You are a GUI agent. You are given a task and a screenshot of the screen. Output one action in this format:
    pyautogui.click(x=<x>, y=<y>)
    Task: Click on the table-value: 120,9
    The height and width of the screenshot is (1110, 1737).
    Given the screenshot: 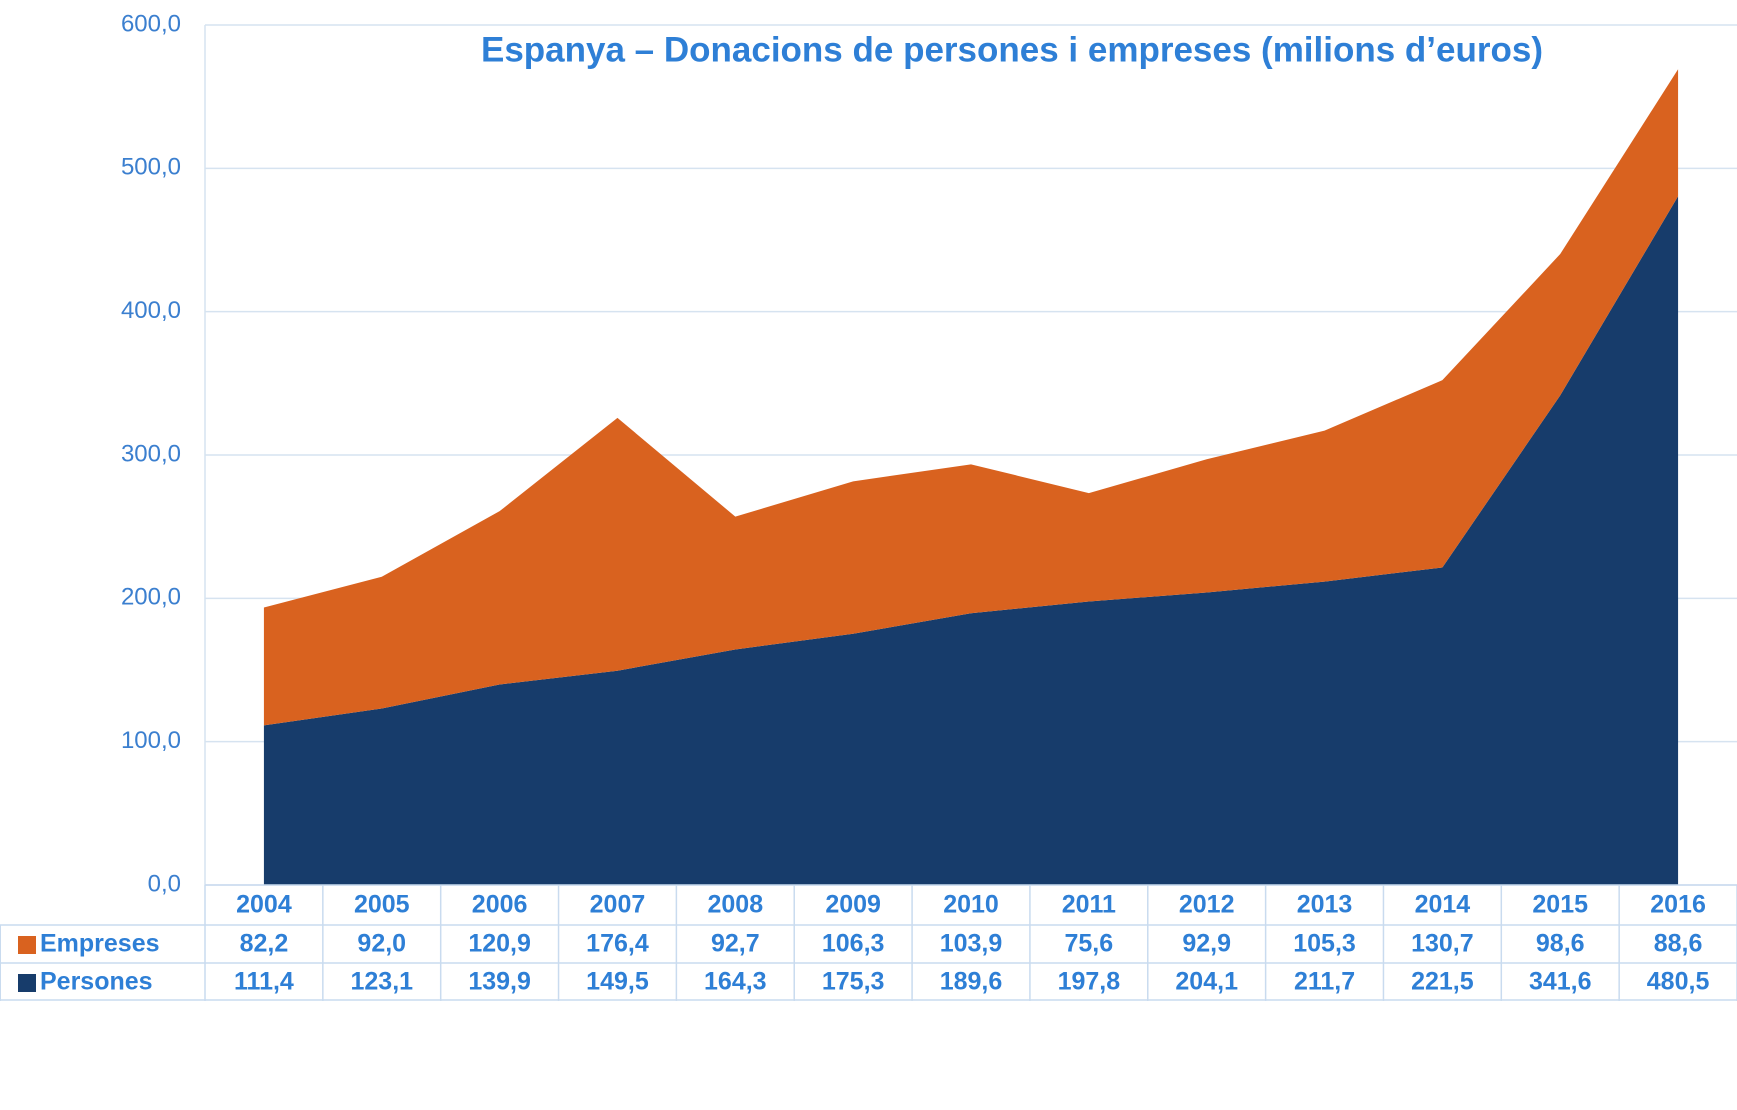 What is the action you would take?
    pyautogui.click(x=499, y=944)
    